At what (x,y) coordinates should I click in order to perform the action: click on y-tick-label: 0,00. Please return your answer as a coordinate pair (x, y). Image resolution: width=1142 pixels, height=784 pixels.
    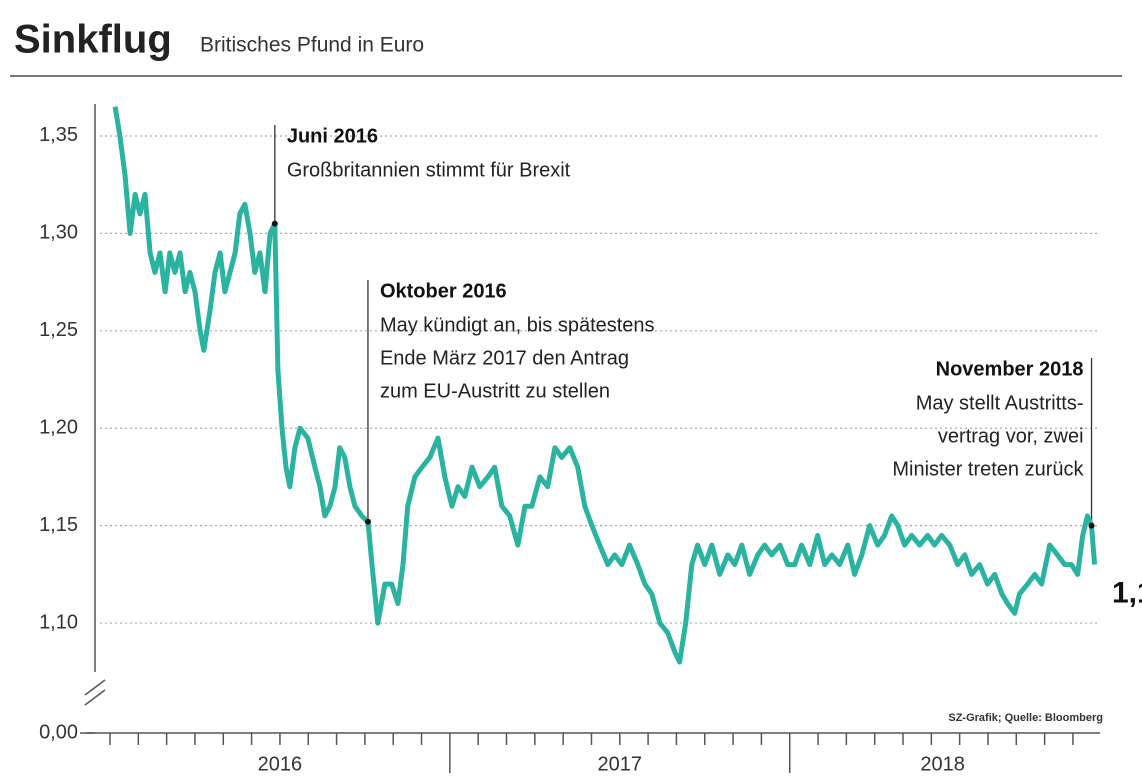
    Looking at the image, I should click on (58, 732).